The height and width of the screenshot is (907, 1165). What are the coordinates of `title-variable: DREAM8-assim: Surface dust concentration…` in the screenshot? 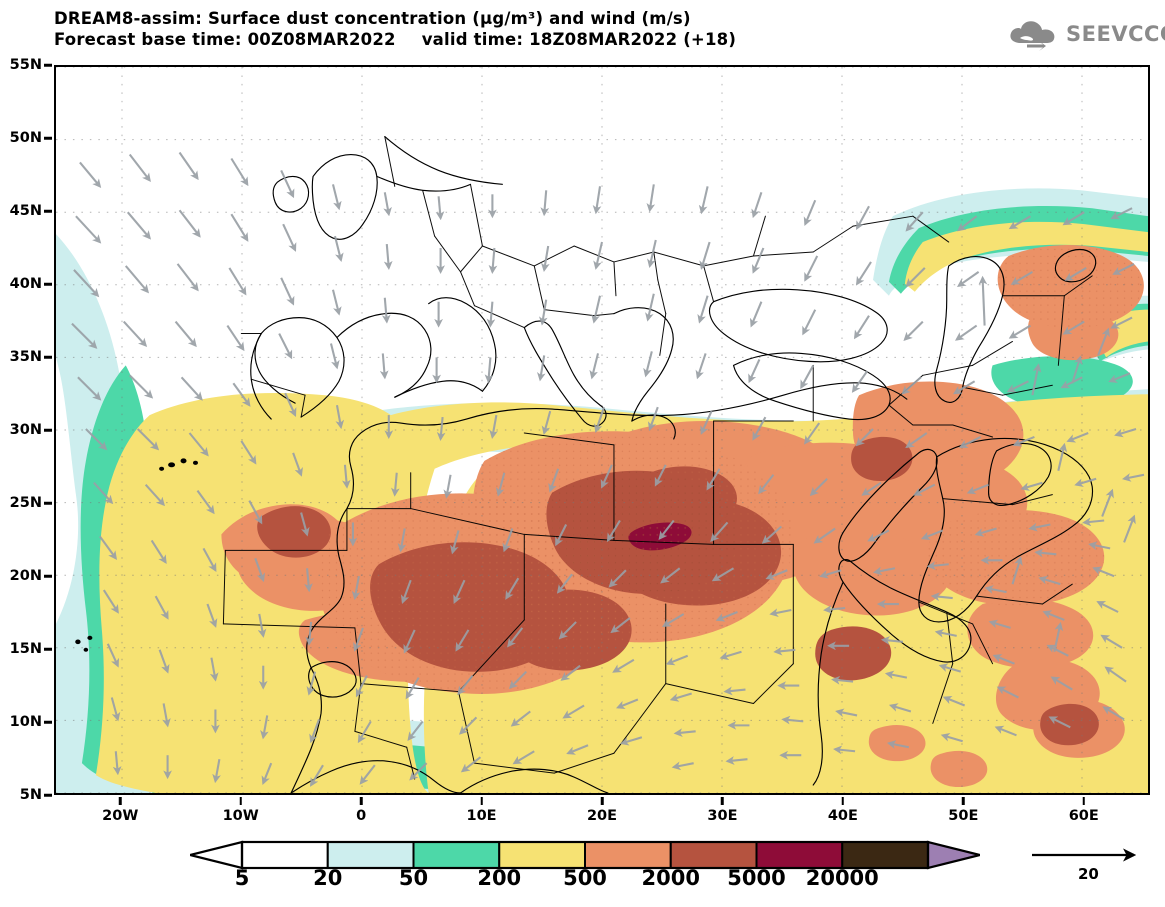 It's located at (267, 18).